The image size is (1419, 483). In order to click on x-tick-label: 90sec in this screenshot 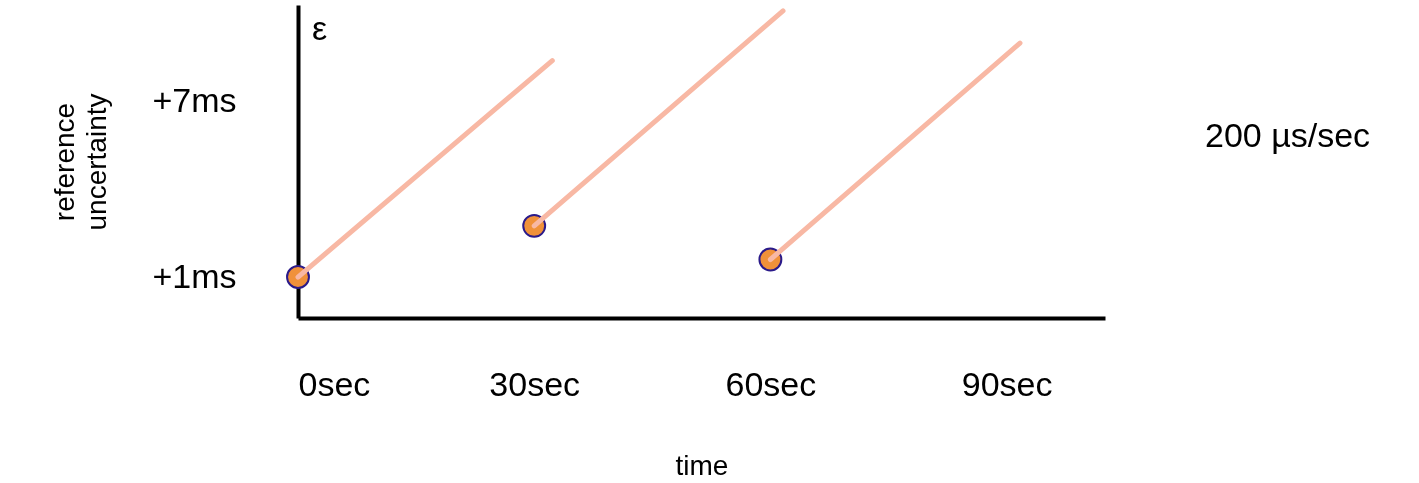, I will do `click(1007, 383)`.